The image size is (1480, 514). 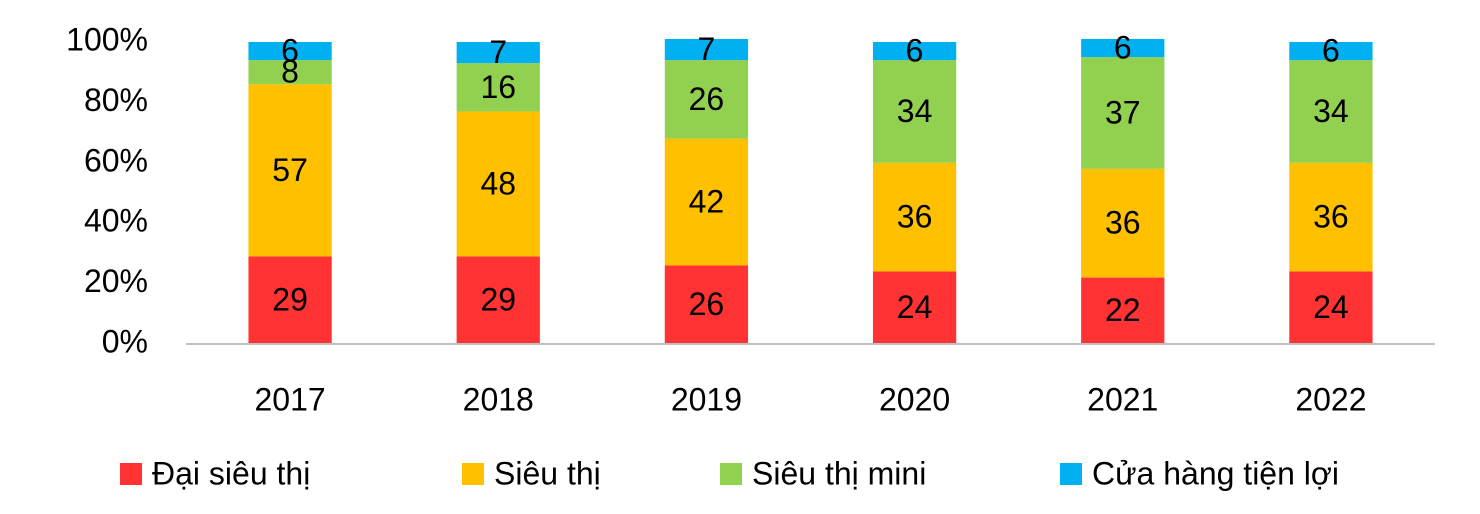 I want to click on legend-label: Siêu thị, so click(x=547, y=473).